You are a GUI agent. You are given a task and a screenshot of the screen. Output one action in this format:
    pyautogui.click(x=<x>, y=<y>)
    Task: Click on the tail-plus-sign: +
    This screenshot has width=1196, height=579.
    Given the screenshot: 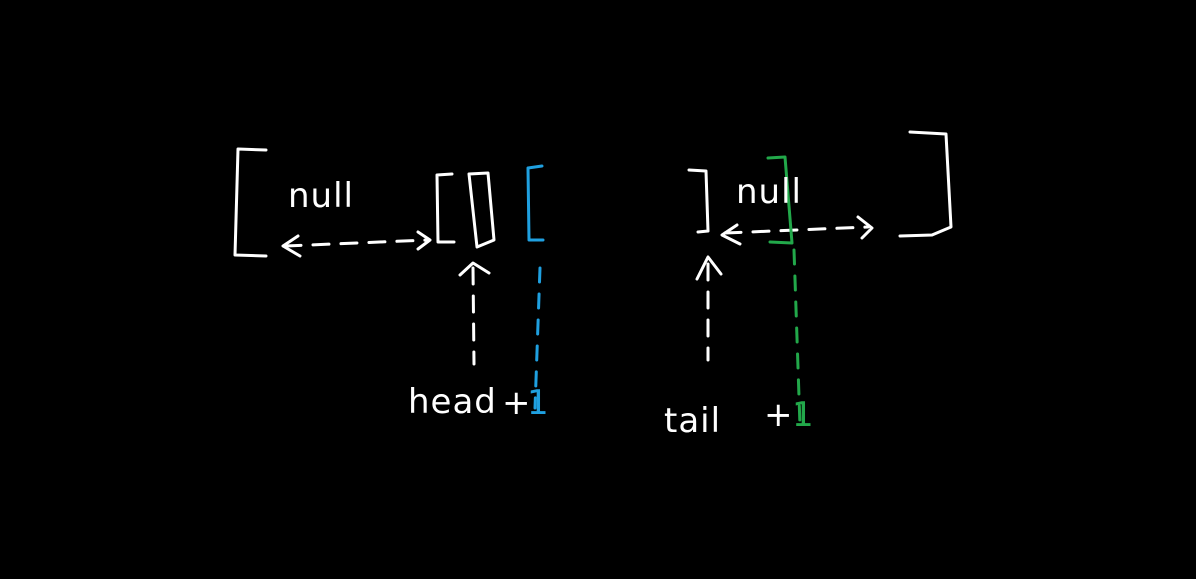 What is the action you would take?
    pyautogui.click(x=779, y=415)
    